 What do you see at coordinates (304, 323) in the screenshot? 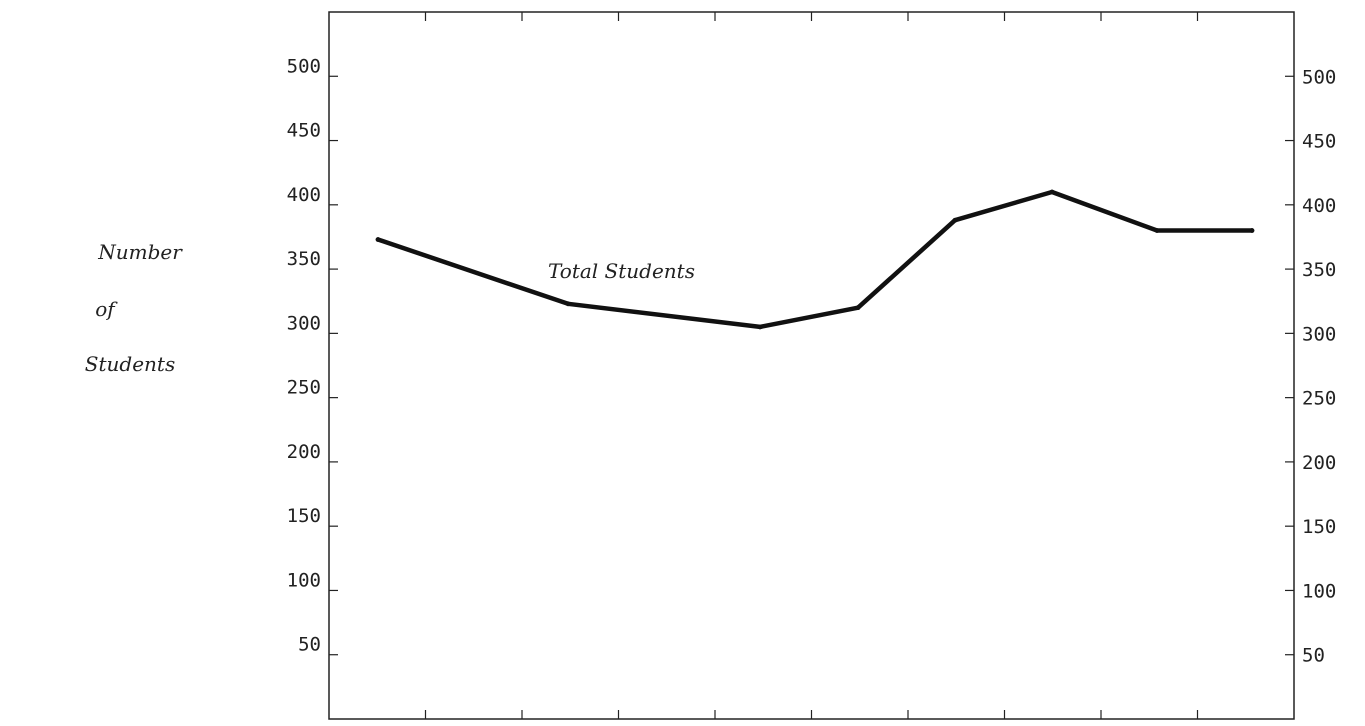
I see `left-tick-label-300: 300` at bounding box center [304, 323].